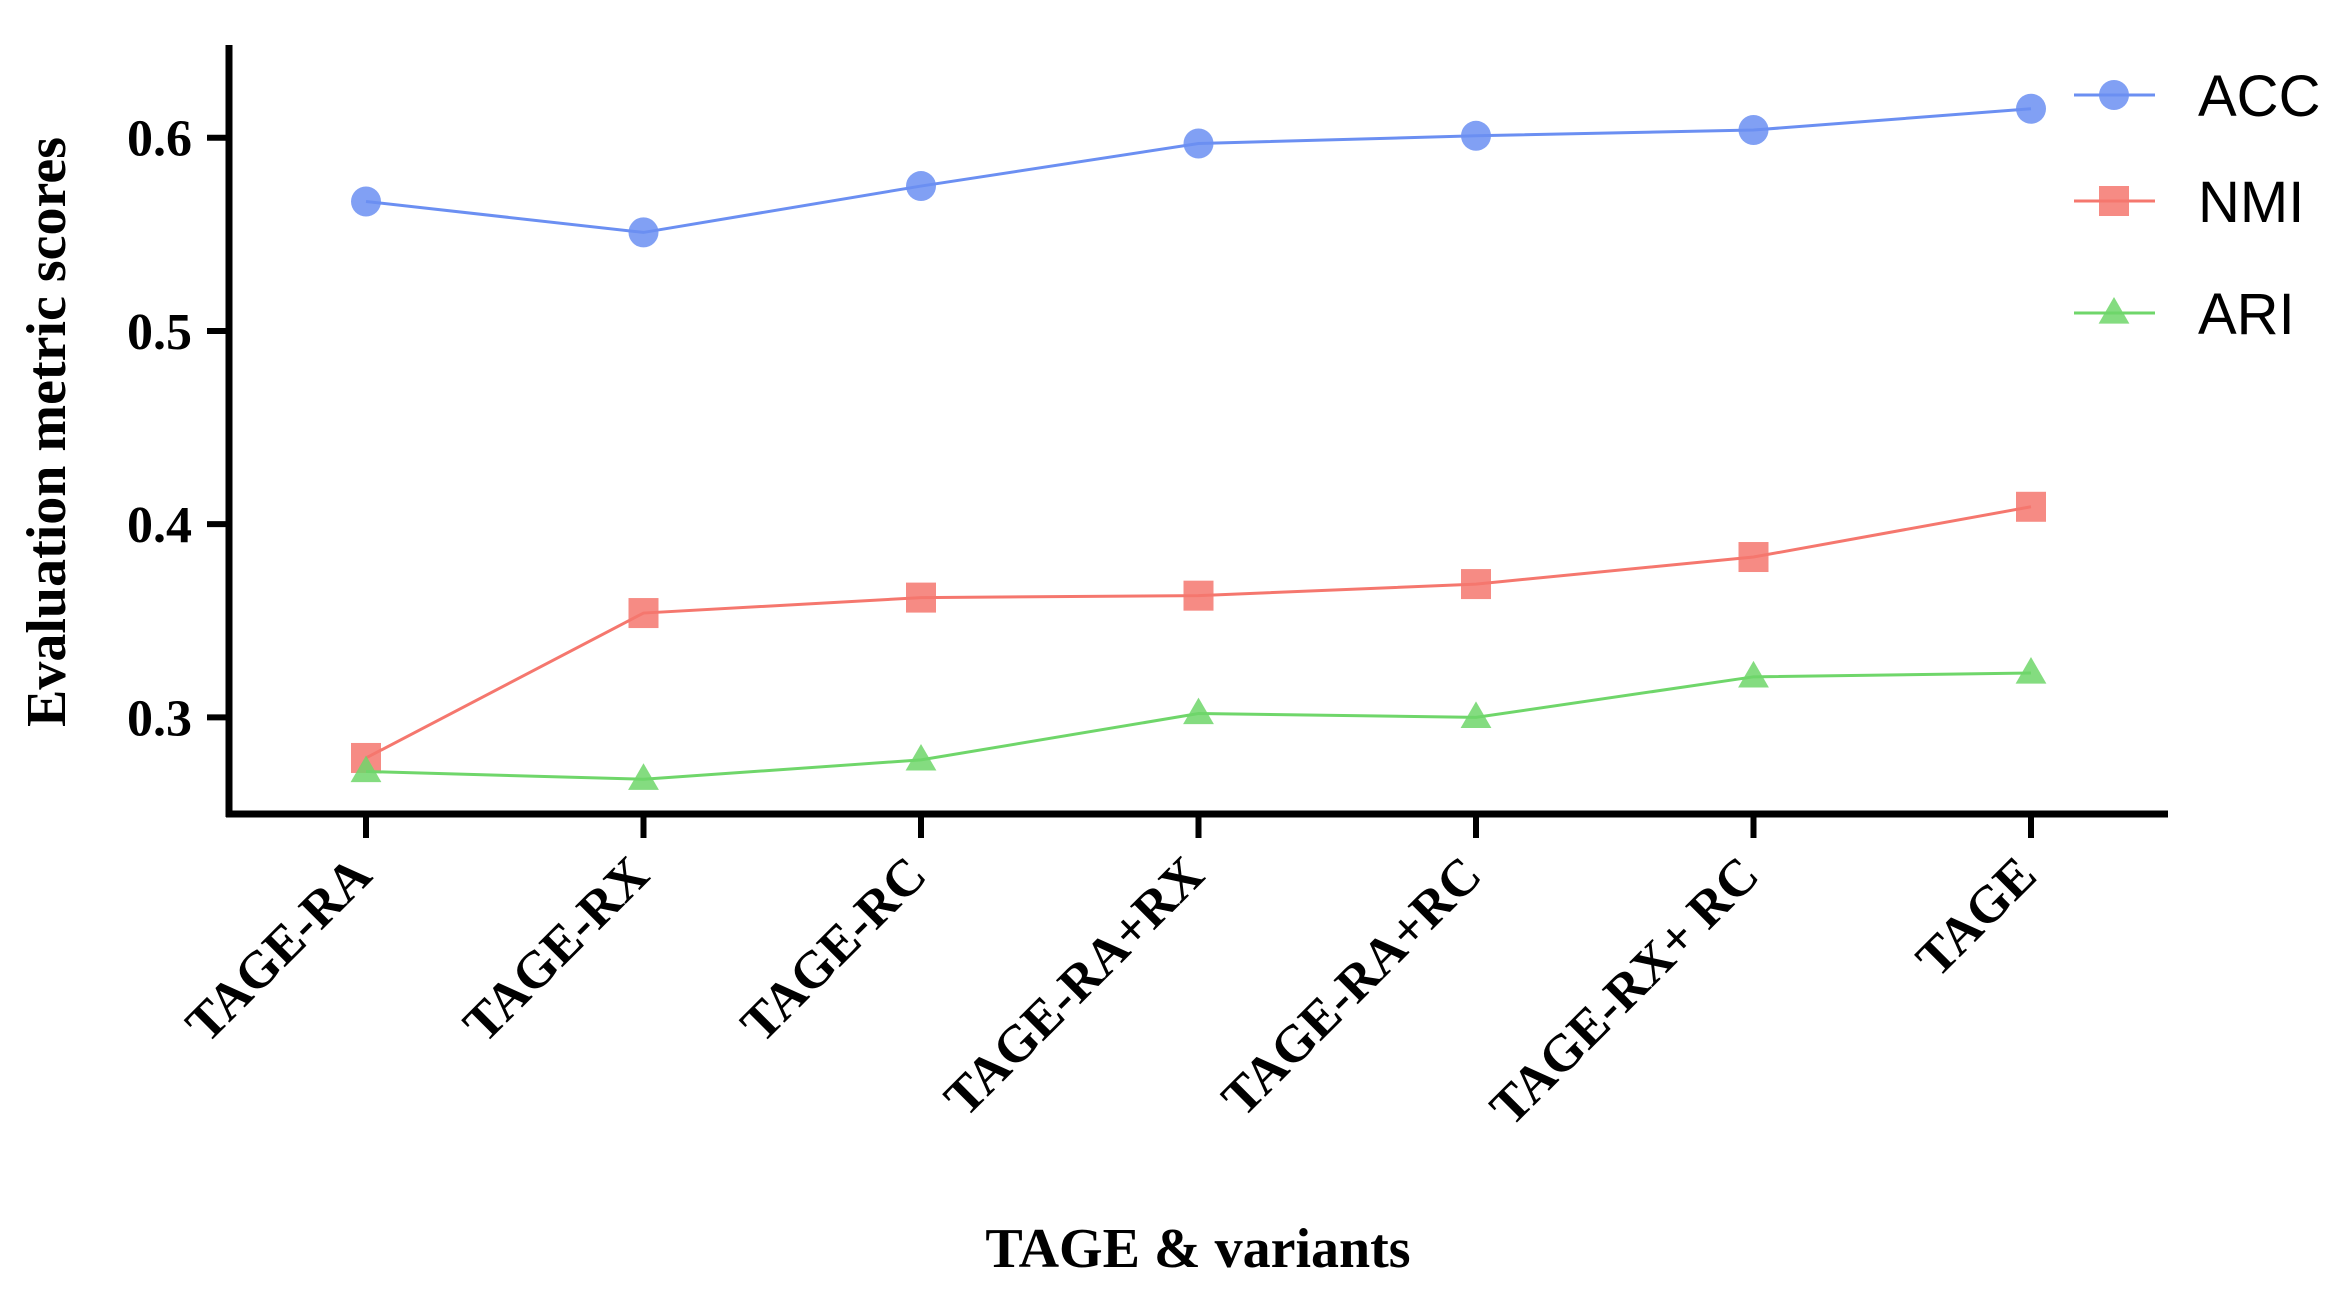 This screenshot has height=1289, width=2348. Describe the element at coordinates (833, 949) in the screenshot. I see `x-tick-label: TAGE-RC` at that location.